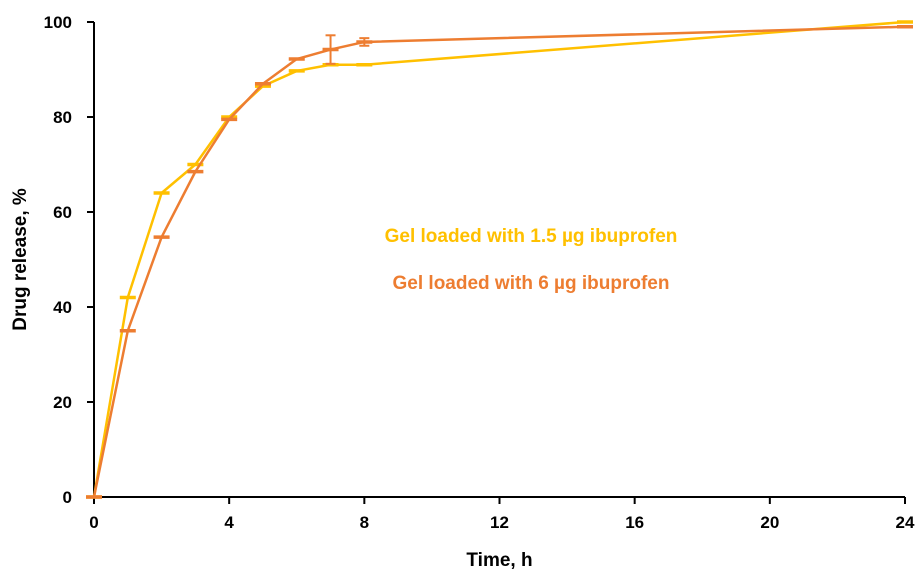  Describe the element at coordinates (499, 522) in the screenshot. I see `x-tick-label: 12` at that location.